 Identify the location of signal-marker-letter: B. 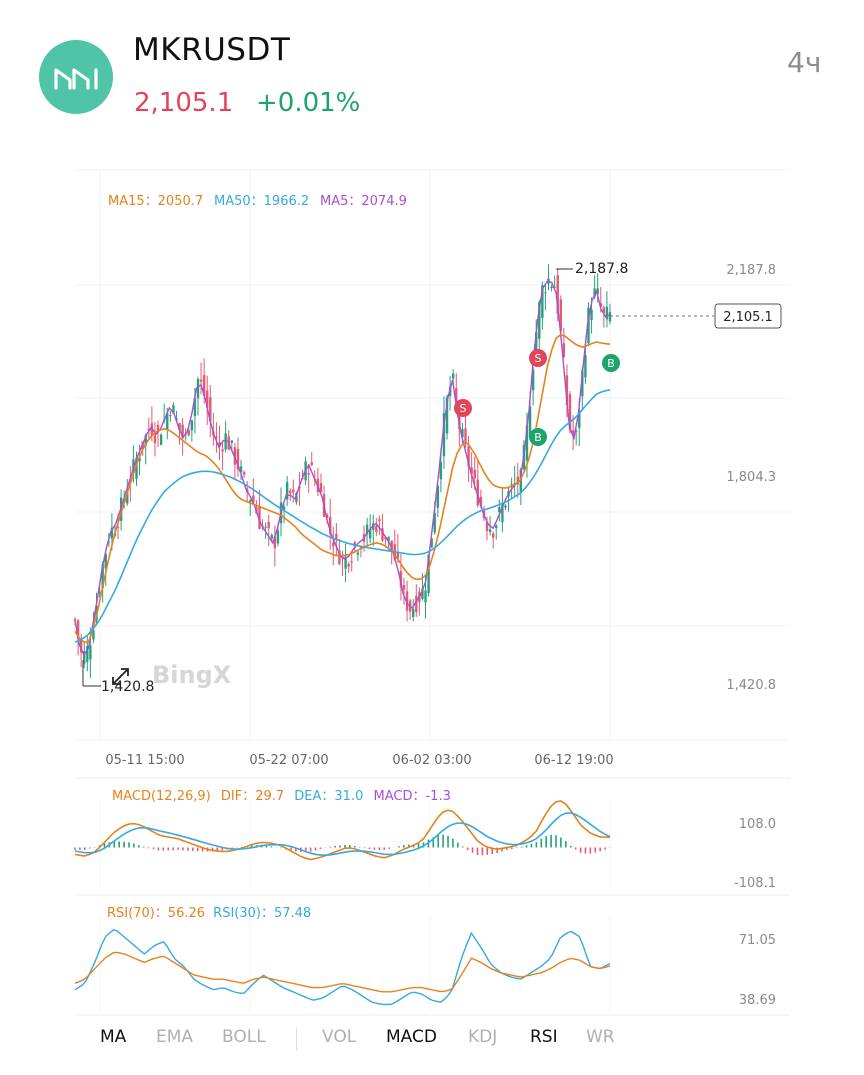
(538, 437).